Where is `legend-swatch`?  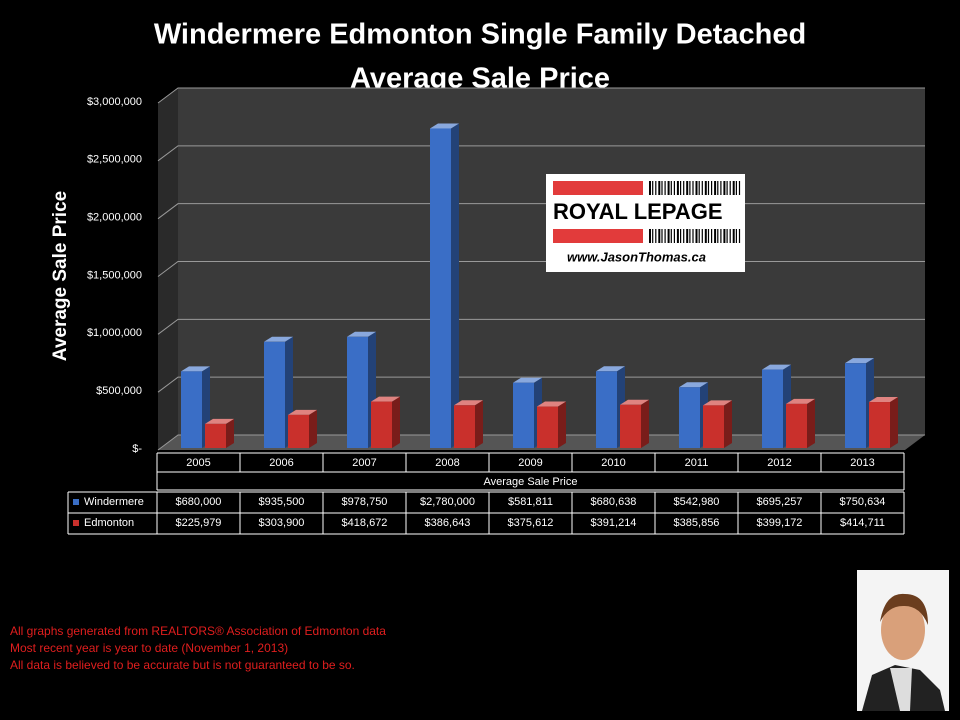 legend-swatch is located at coordinates (76, 523).